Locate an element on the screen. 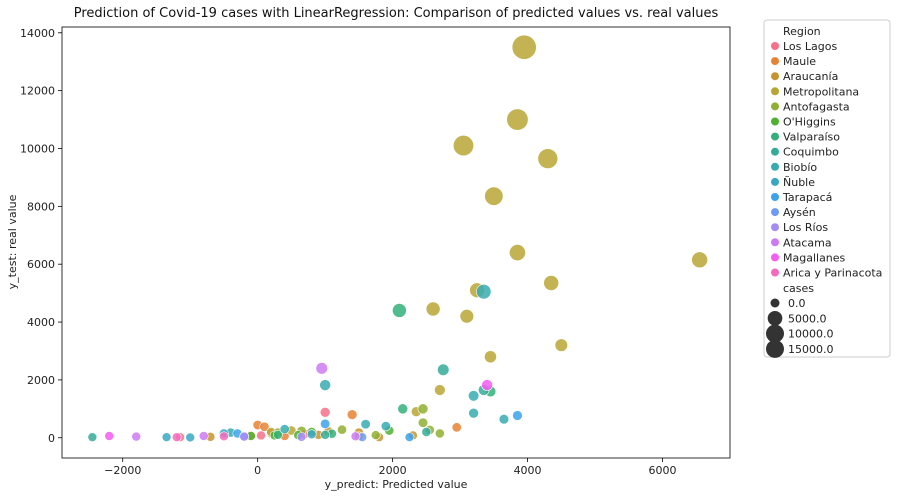 The height and width of the screenshot is (497, 897). x-tick-label: 2000 is located at coordinates (393, 470).